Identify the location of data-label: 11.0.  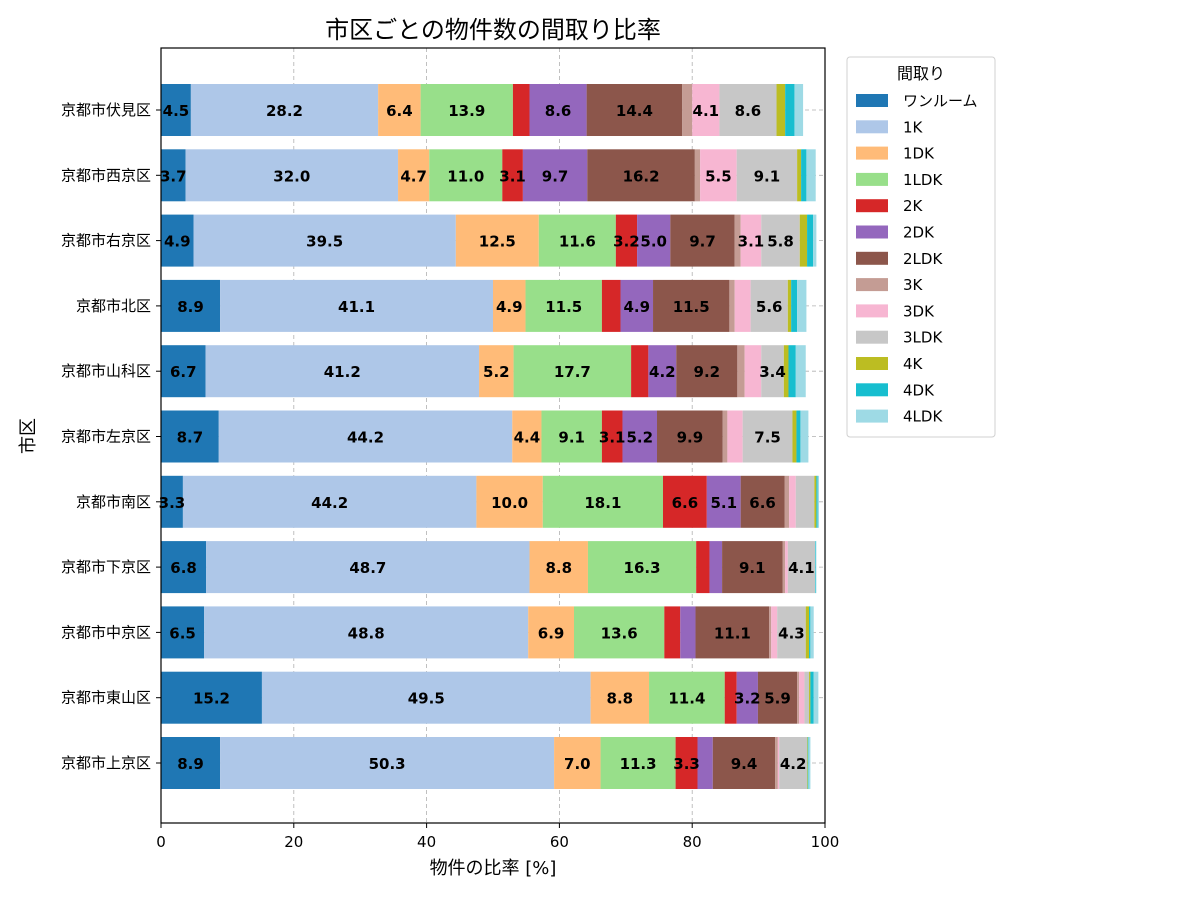
(465, 176).